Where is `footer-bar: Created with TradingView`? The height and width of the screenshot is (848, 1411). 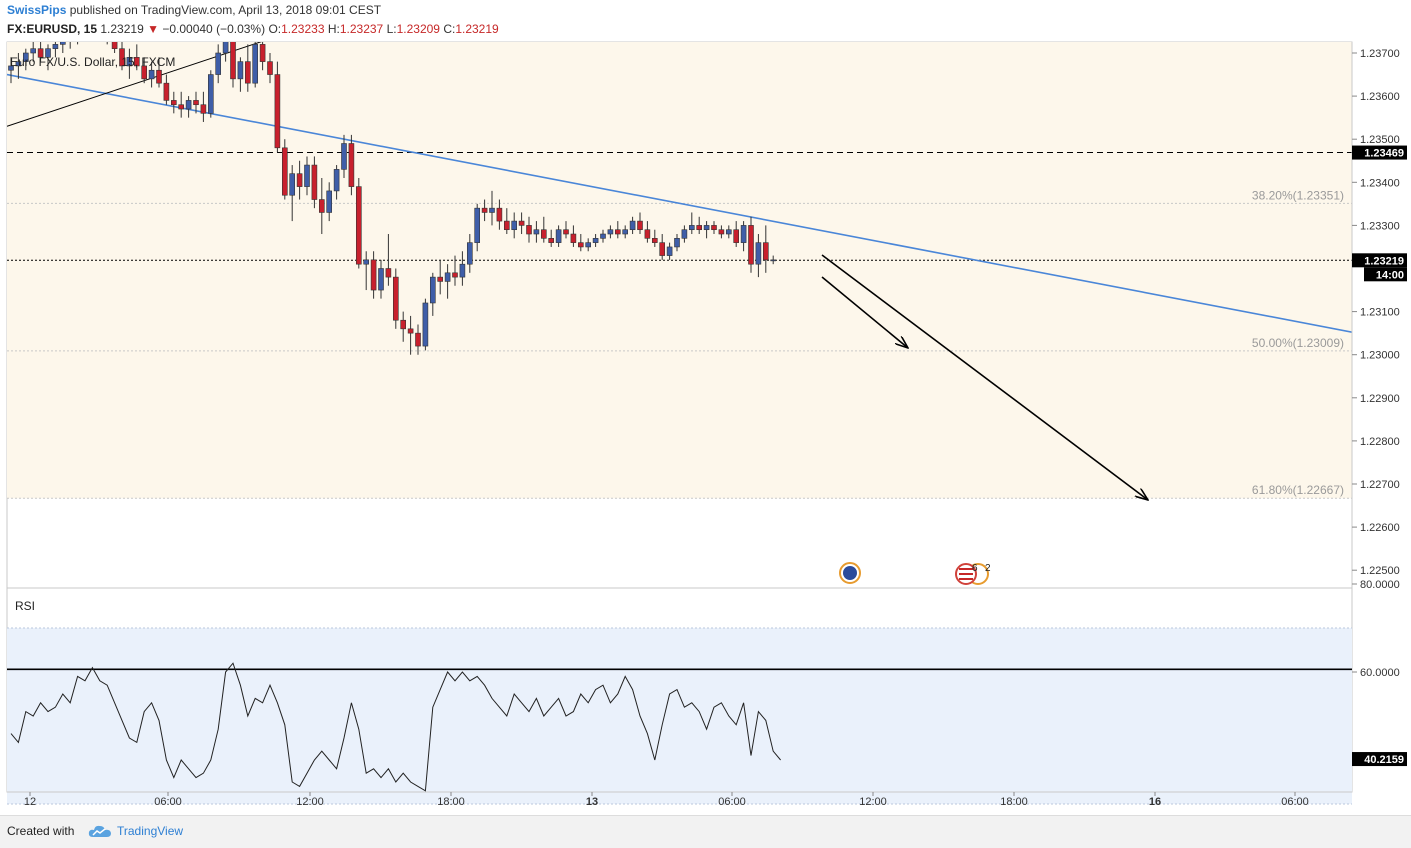
footer-bar: Created with TradingView is located at coordinates (705, 831).